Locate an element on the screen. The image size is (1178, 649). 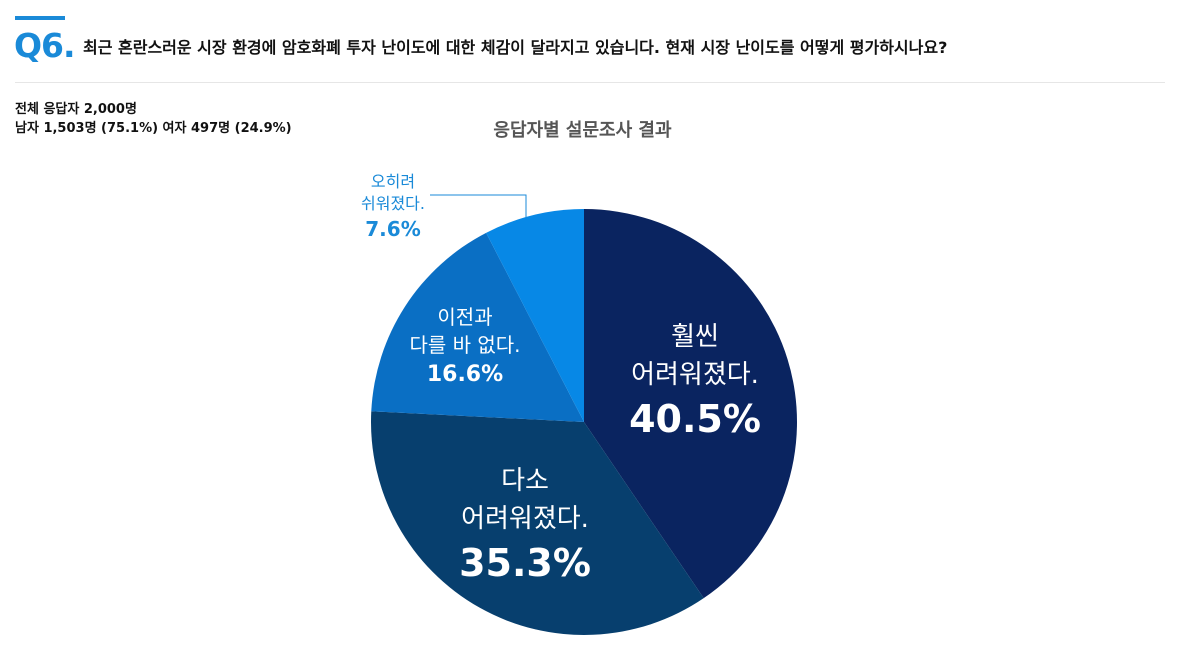
slice-label-line: 다를 바 없다. is located at coordinates (465, 345).